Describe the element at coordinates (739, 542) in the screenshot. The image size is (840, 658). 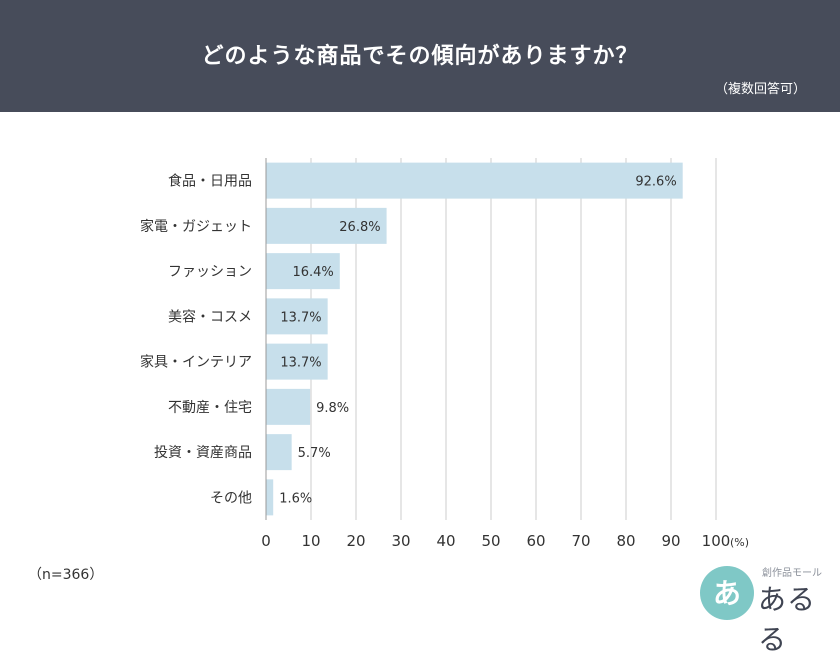
I see `x-unit-label: (%)` at that location.